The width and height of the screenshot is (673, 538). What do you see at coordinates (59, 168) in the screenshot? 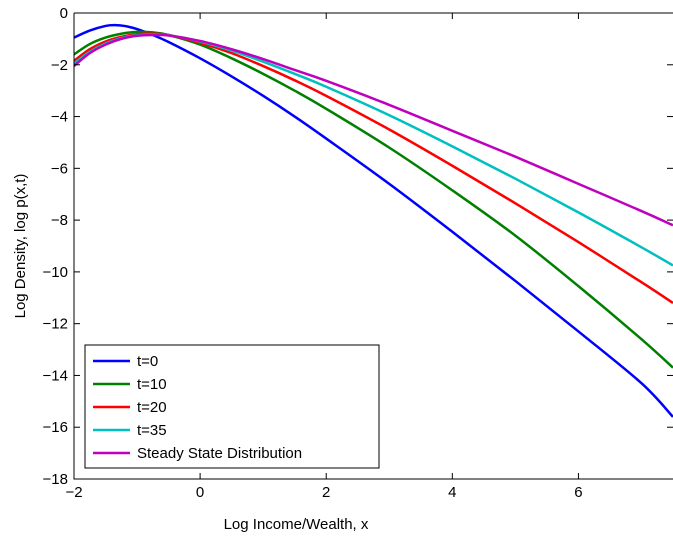
I see `y-tick-label: −6` at bounding box center [59, 168].